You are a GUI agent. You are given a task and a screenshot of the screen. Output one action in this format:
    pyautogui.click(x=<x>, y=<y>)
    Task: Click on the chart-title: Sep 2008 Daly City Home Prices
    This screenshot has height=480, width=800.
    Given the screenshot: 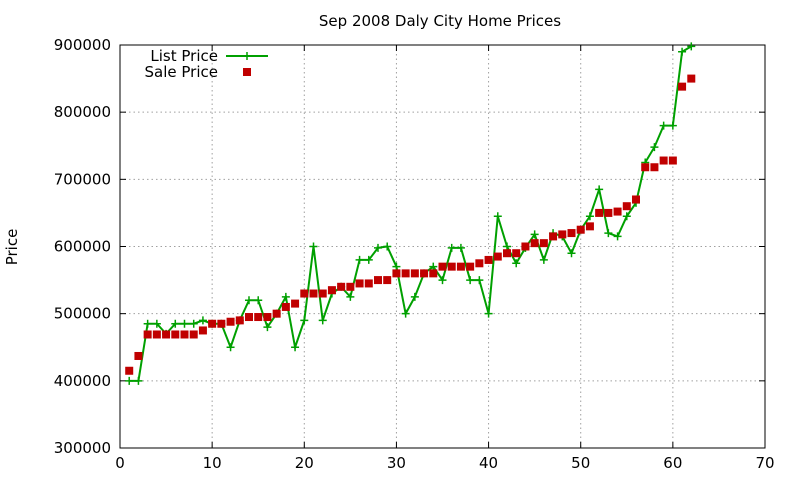 What is the action you would take?
    pyautogui.click(x=440, y=21)
    